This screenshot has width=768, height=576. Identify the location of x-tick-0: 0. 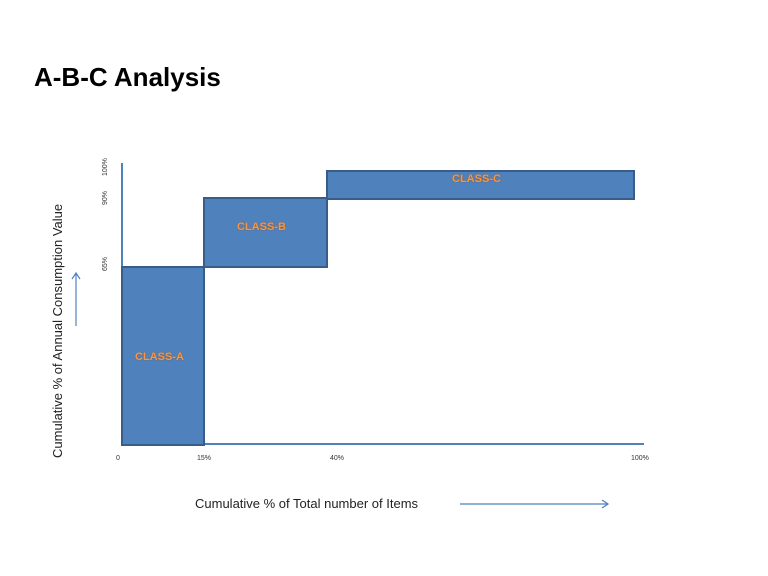
(118, 458).